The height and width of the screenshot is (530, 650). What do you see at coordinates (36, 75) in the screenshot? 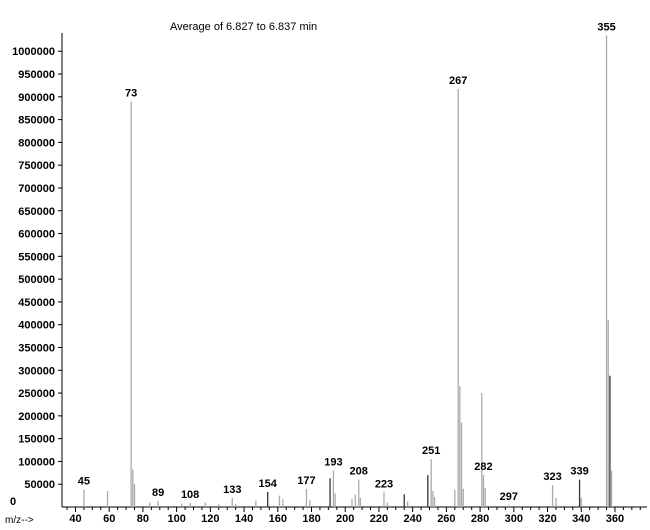
I see `y-tick-label: 950000` at bounding box center [36, 75].